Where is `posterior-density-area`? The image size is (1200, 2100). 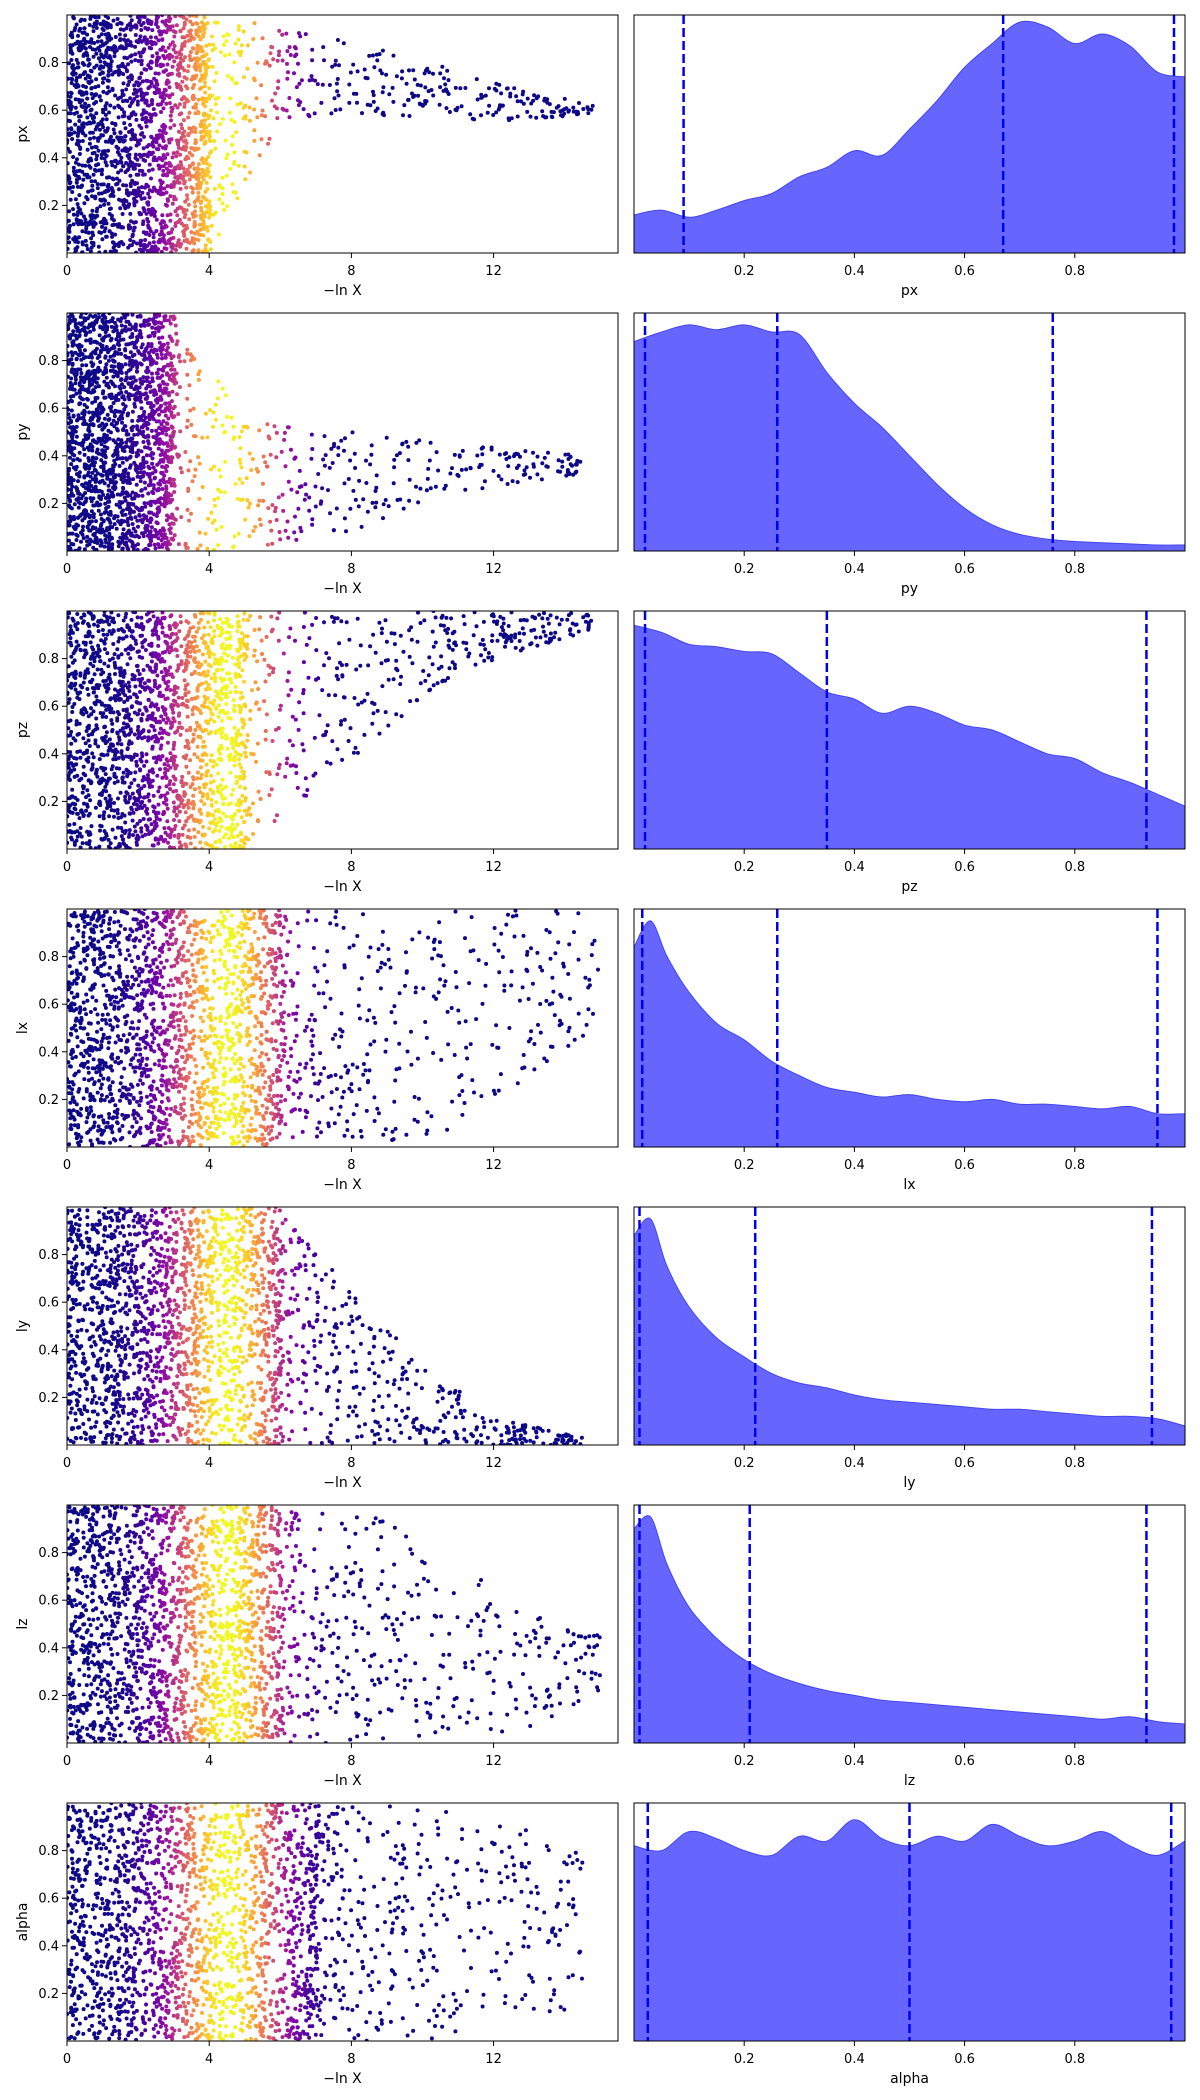
posterior-density-area is located at coordinates (909, 137).